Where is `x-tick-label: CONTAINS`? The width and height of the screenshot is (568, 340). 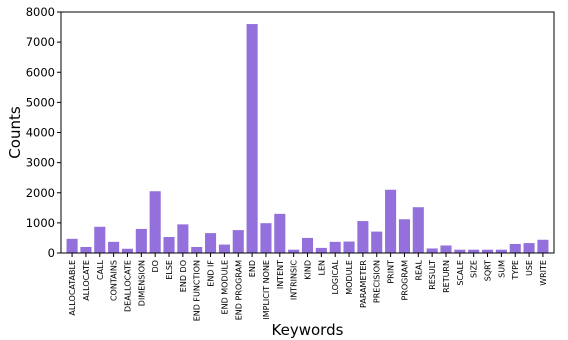
x-tick-label: CONTAINS is located at coordinates (114, 280).